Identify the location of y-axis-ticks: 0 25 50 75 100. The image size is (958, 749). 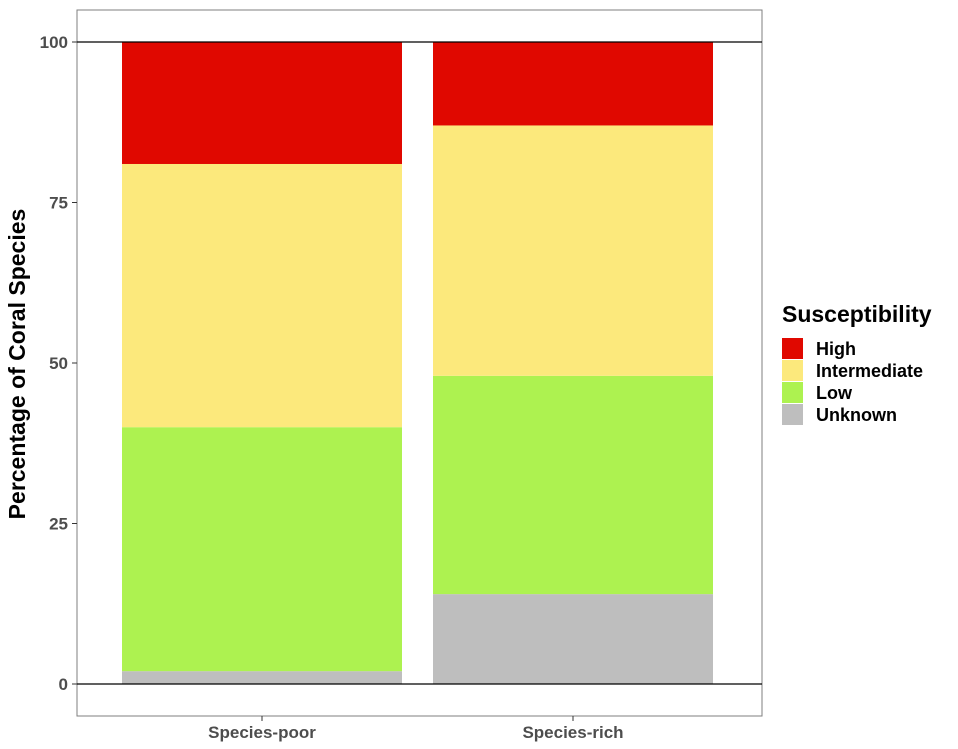
(58, 363).